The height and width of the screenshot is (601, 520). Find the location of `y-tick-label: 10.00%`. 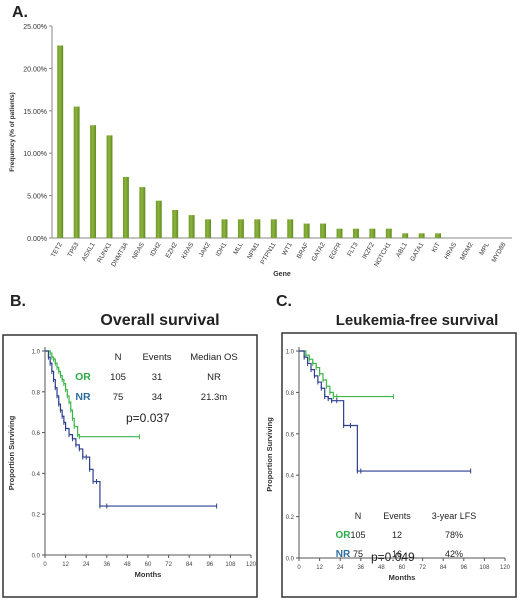

y-tick-label: 10.00% is located at coordinates (35, 154).